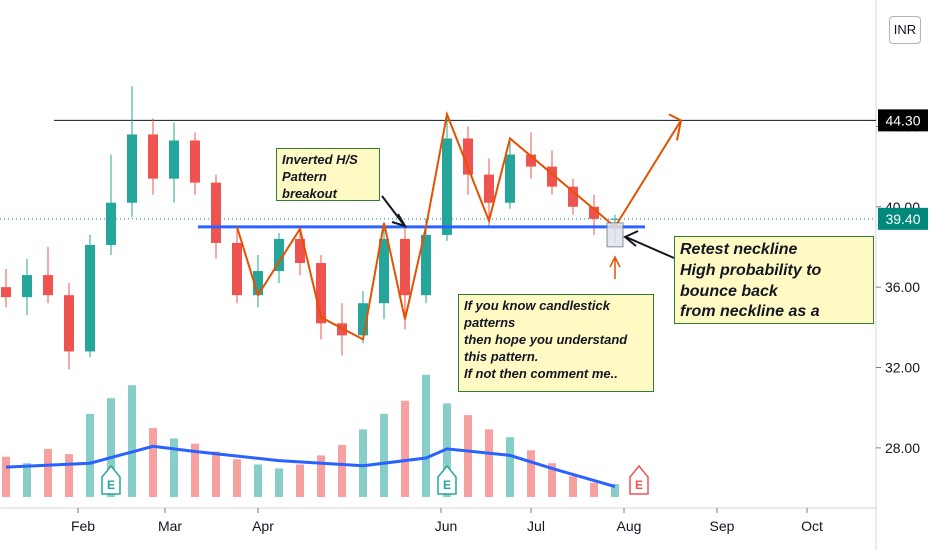 This screenshot has height=550, width=932. I want to click on retest-pointer-arrow, so click(650, 247).